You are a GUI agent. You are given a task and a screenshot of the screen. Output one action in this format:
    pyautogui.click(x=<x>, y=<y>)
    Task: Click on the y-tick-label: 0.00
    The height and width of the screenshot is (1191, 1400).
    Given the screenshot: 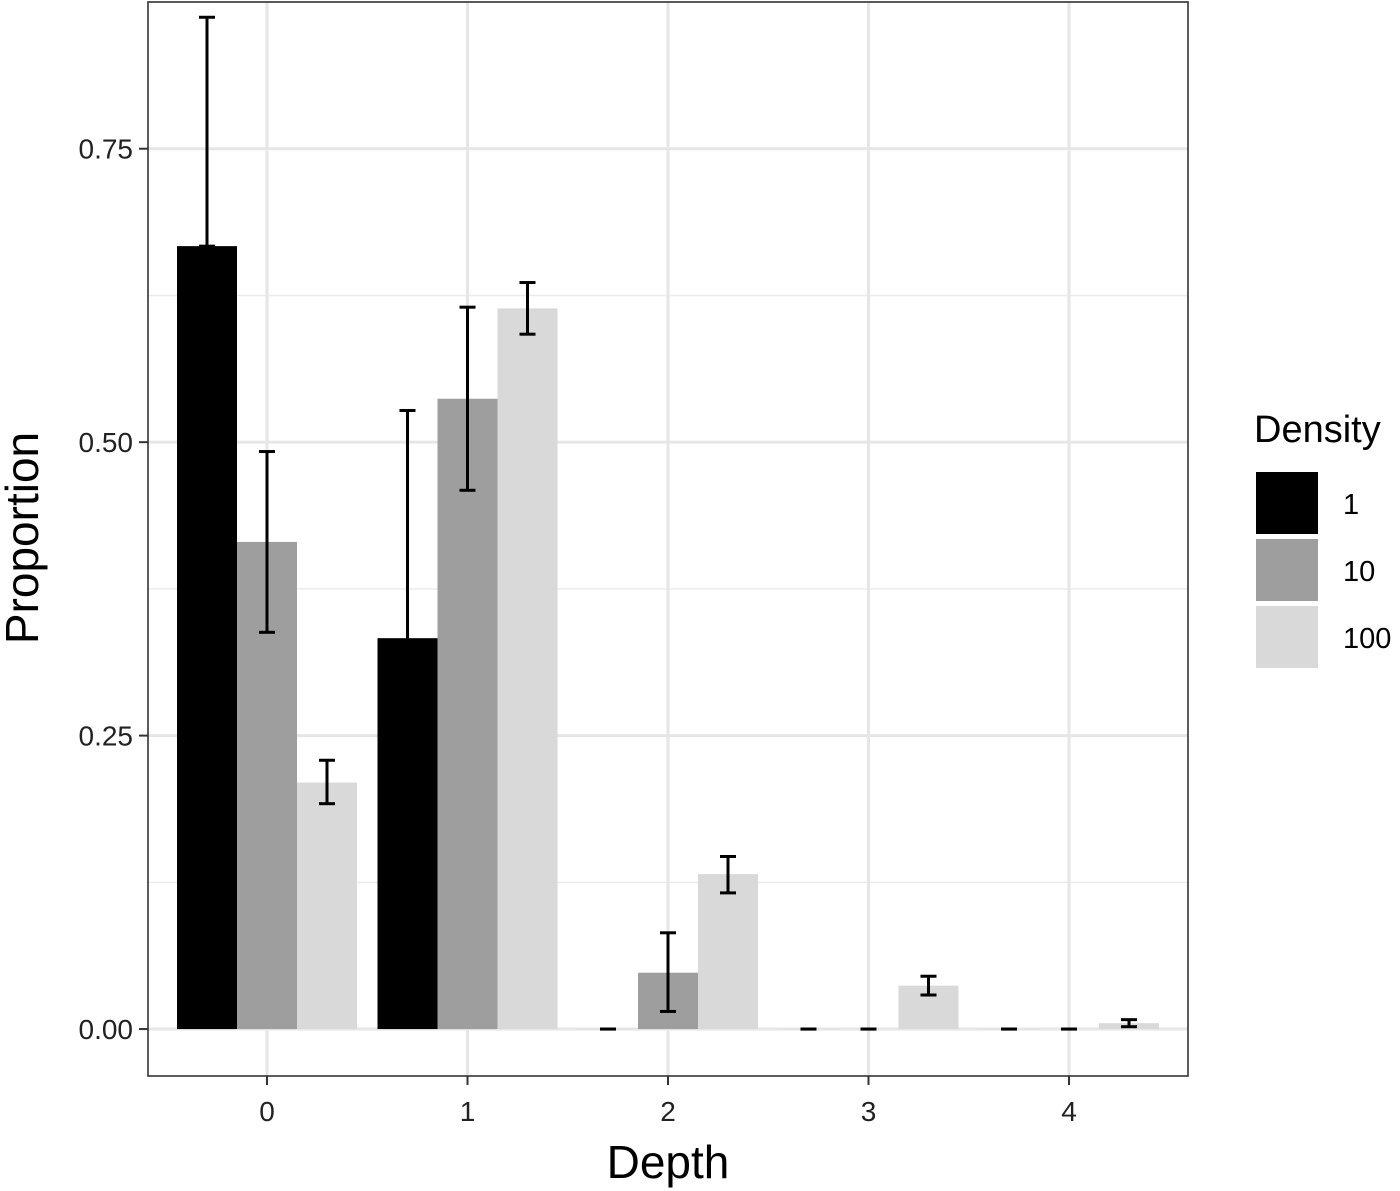 What is the action you would take?
    pyautogui.click(x=106, y=1029)
    